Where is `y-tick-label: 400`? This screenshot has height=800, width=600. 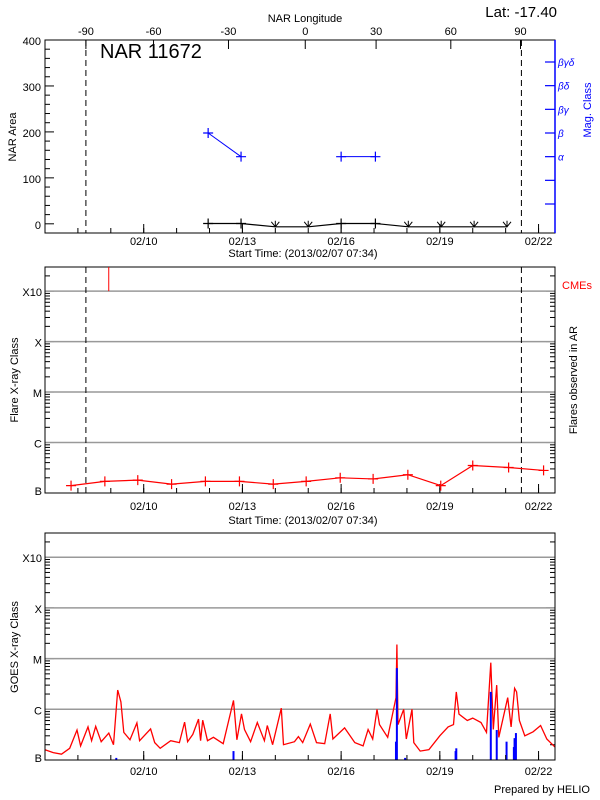
y-tick-label: 400 is located at coordinates (32, 42).